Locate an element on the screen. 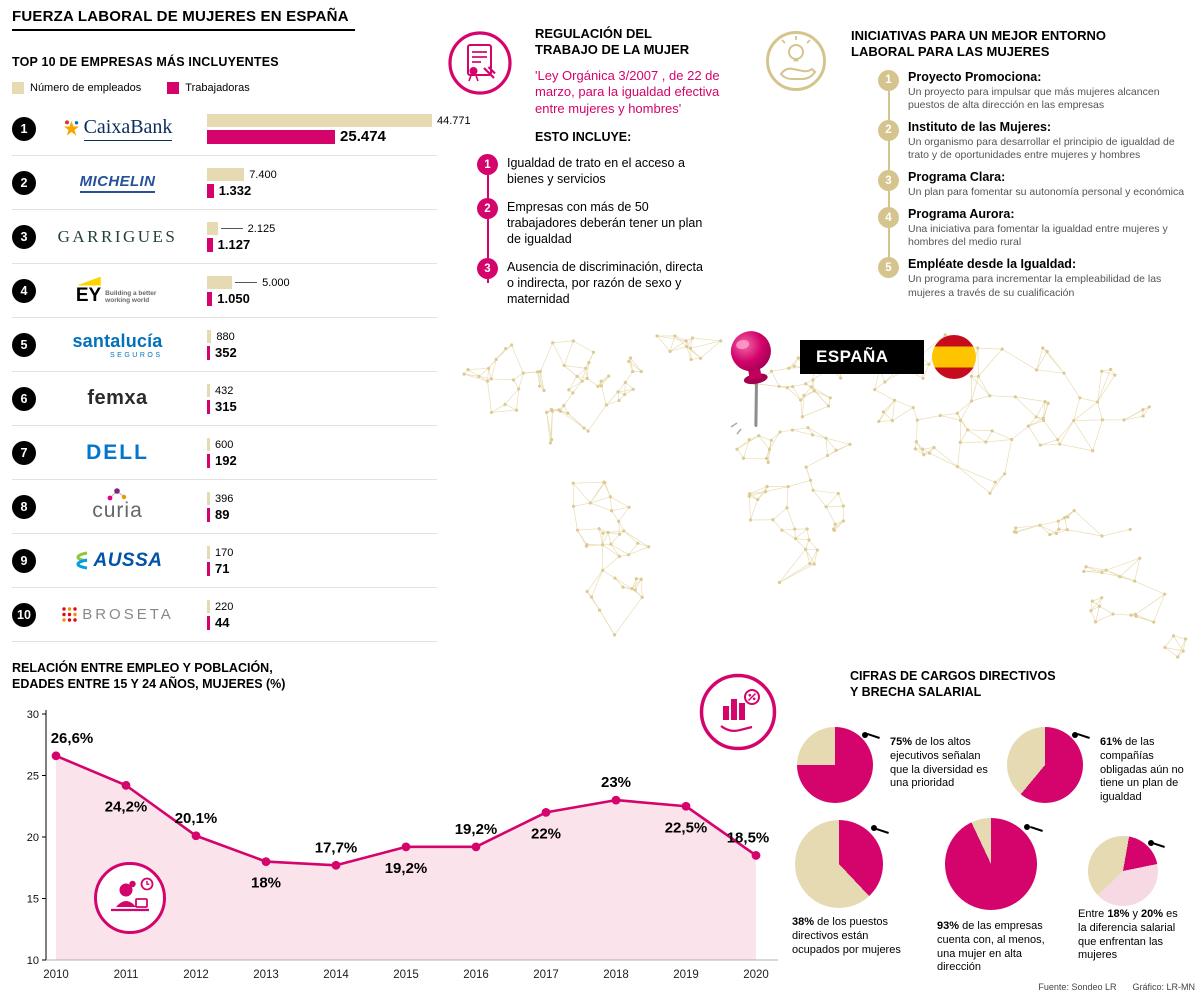 This screenshot has width=1200, height=999. company-bars: 5.000 1.050 is located at coordinates (318, 291).